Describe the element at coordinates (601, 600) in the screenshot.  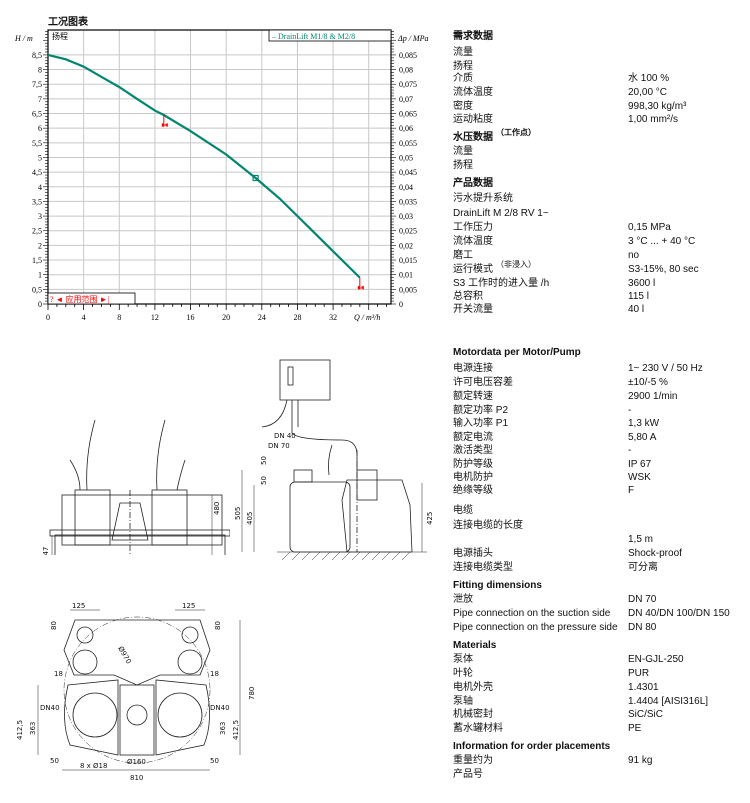
I see `spec-row: 泄放 DN 70` at that location.